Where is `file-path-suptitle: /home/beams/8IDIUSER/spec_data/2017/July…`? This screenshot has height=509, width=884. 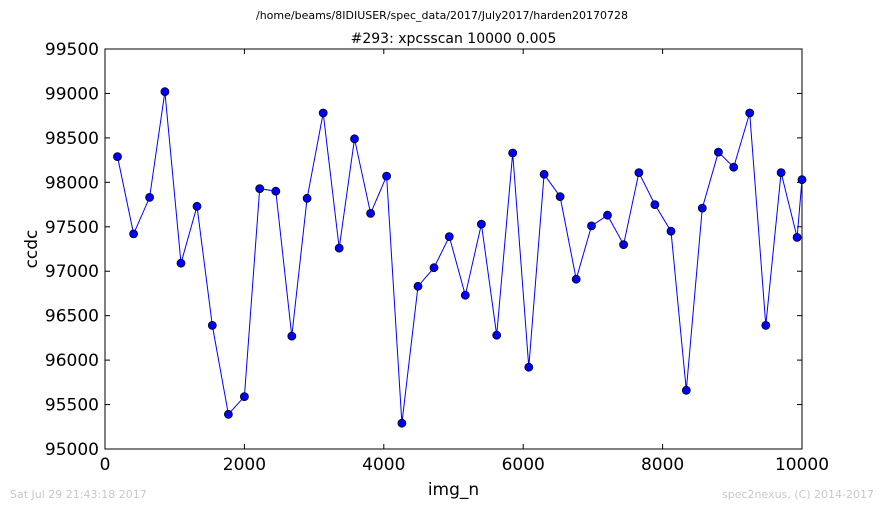
file-path-suptitle: /home/beams/8IDIUSER/spec_data/2017/July… is located at coordinates (442, 15).